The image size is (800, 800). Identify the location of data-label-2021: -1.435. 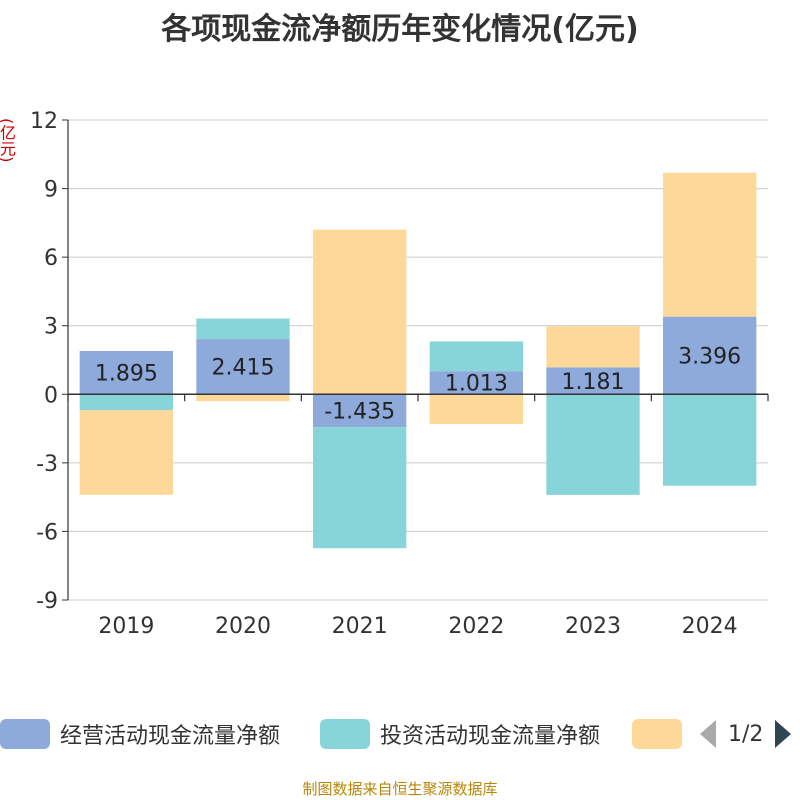
(359, 412).